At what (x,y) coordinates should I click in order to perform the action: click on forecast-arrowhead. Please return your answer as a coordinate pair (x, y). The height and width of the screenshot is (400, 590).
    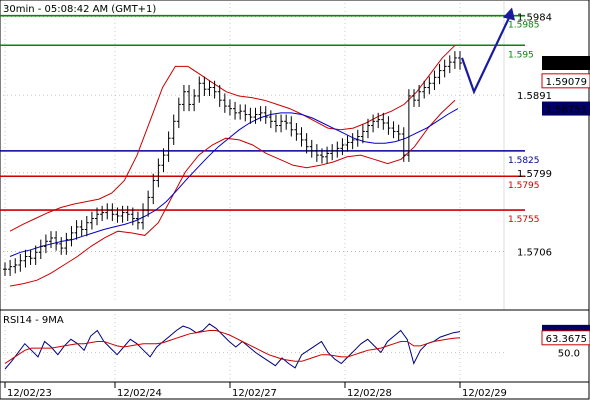
    Looking at the image, I should click on (509, 14).